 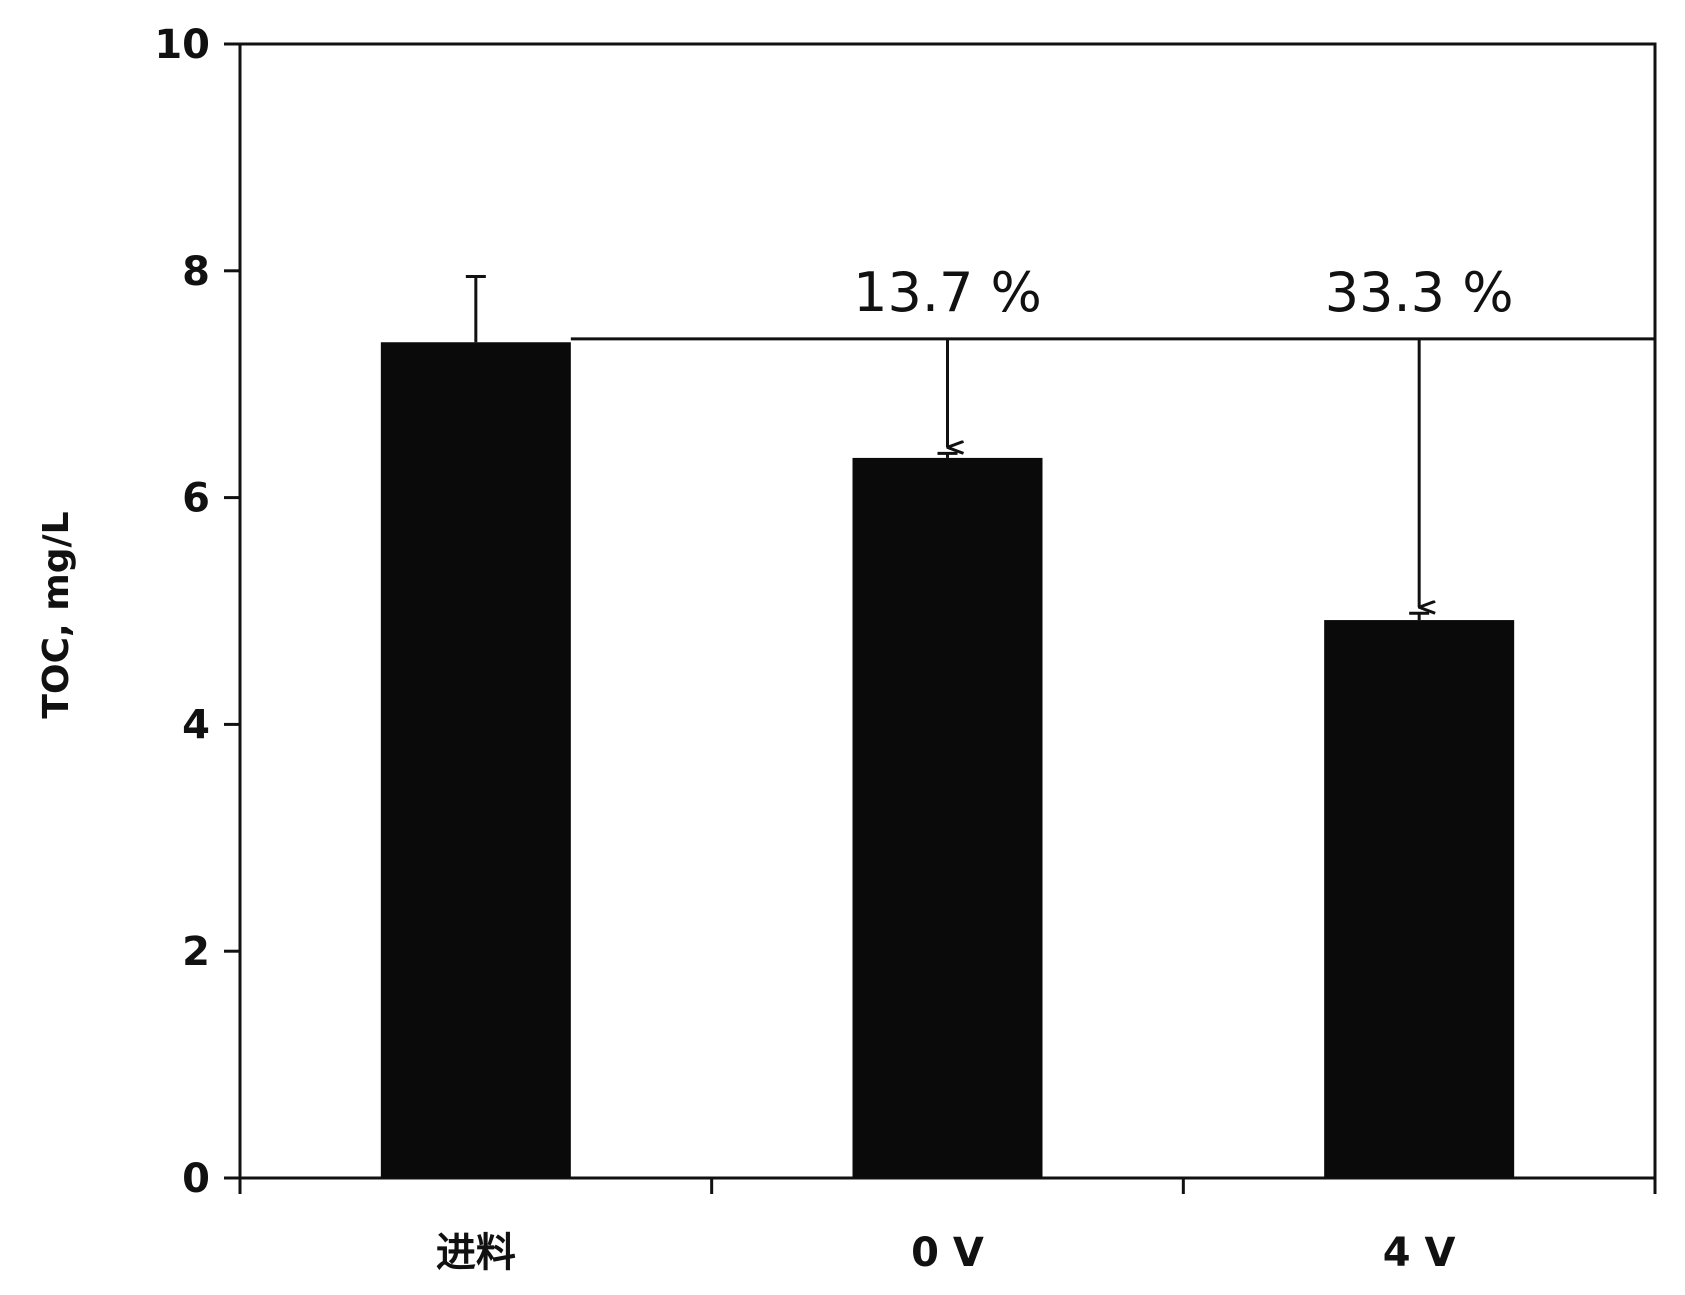 What do you see at coordinates (1419, 434) in the screenshot?
I see `reduction-annotation: 33.3 %` at bounding box center [1419, 434].